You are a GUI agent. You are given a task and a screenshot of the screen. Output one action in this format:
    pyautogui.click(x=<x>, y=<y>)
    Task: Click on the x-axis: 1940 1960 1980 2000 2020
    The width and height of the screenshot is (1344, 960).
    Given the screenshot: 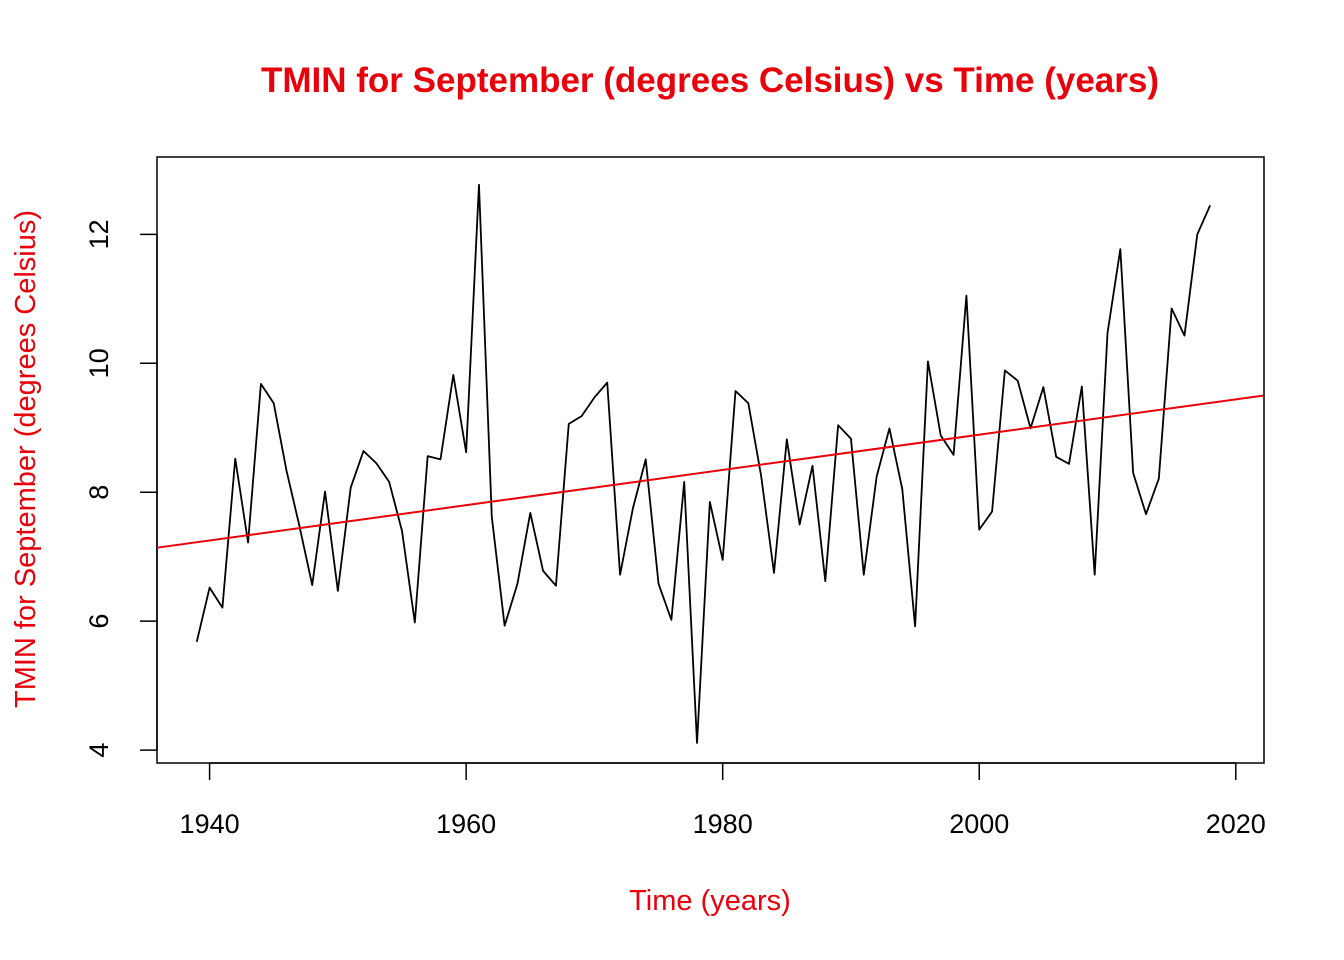 What is the action you would take?
    pyautogui.click(x=723, y=800)
    